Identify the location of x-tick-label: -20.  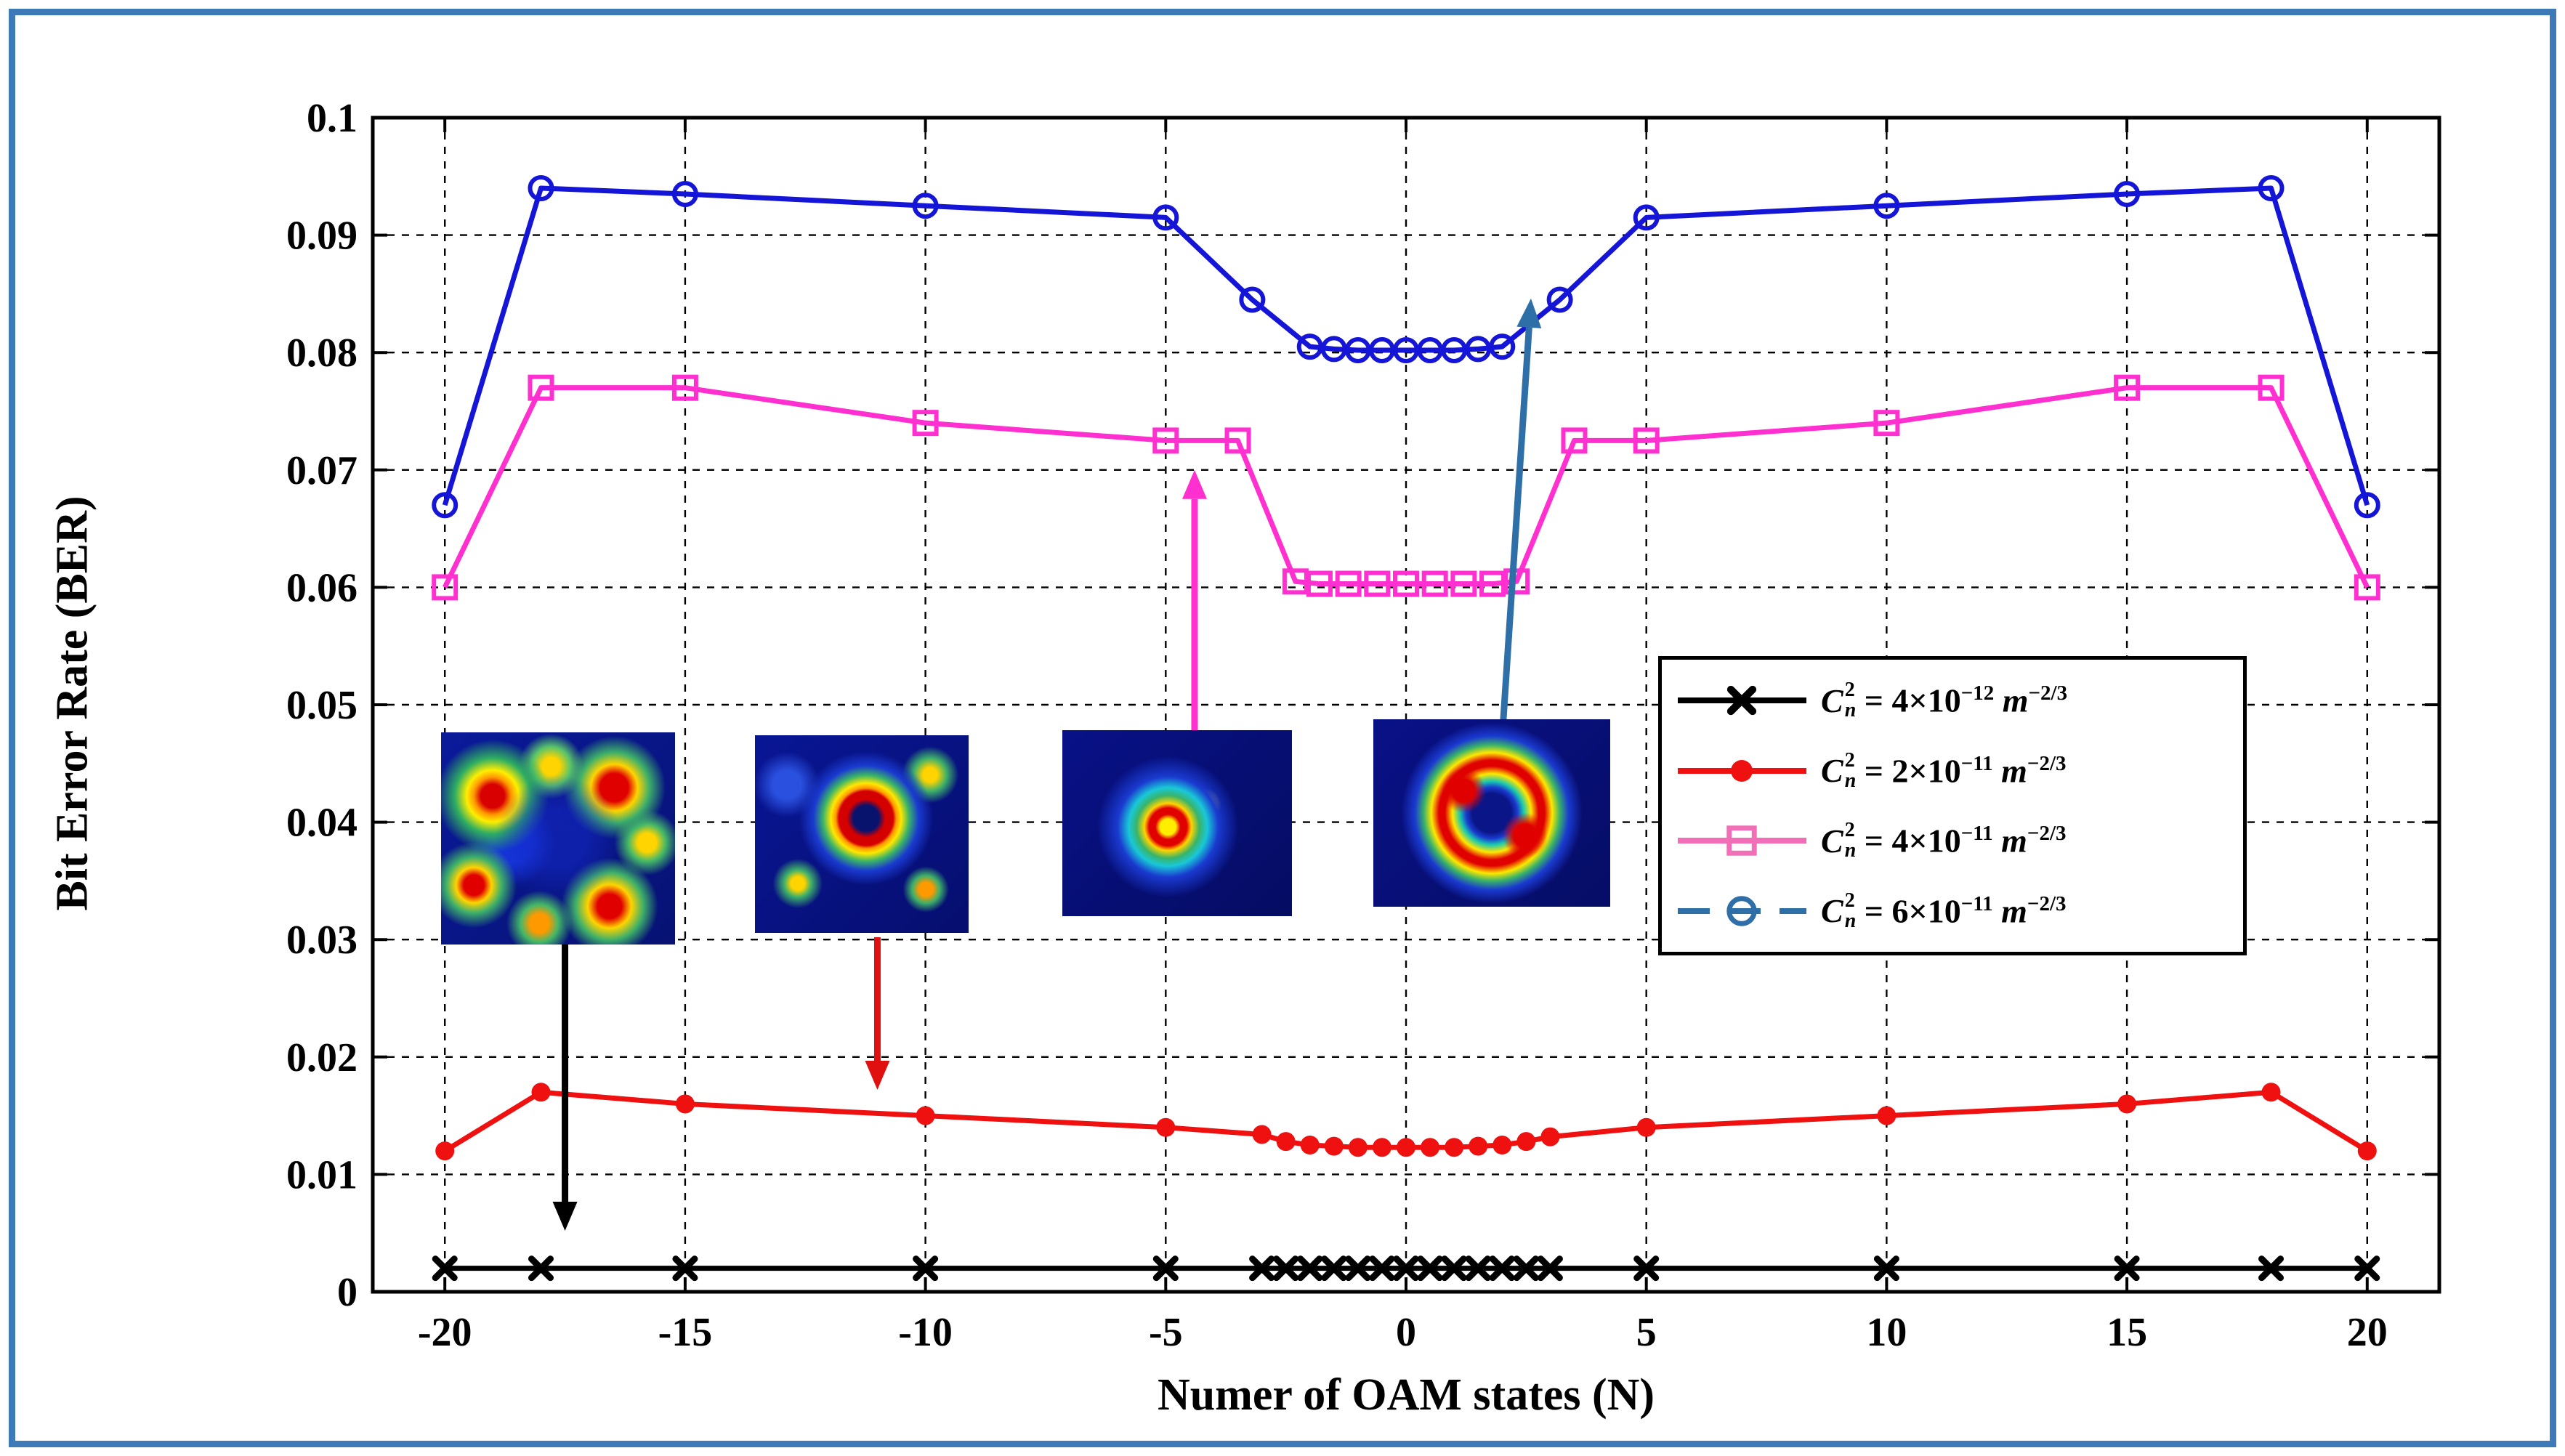
(445, 1332).